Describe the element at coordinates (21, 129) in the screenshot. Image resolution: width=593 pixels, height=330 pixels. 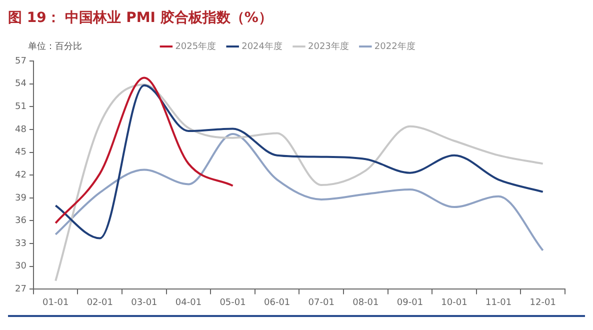
I see `y-tick-label: 48` at that location.